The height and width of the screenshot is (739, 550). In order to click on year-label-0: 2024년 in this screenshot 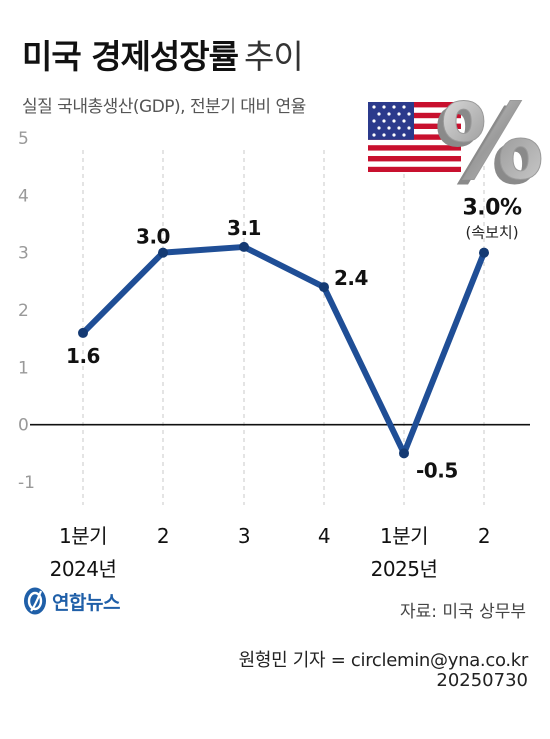, I will do `click(83, 569)`.